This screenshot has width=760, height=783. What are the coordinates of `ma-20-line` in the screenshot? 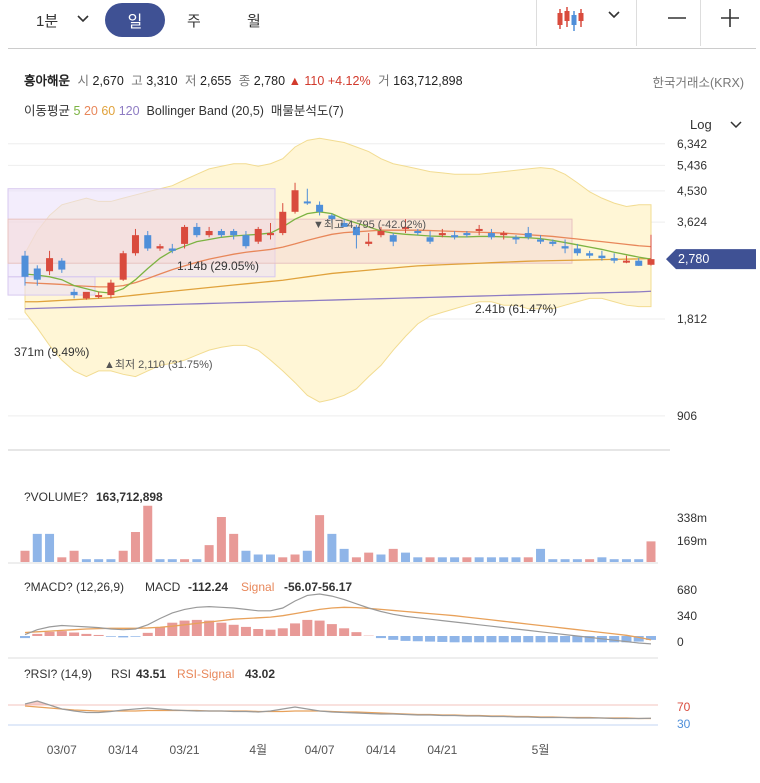 It's located at (338, 258).